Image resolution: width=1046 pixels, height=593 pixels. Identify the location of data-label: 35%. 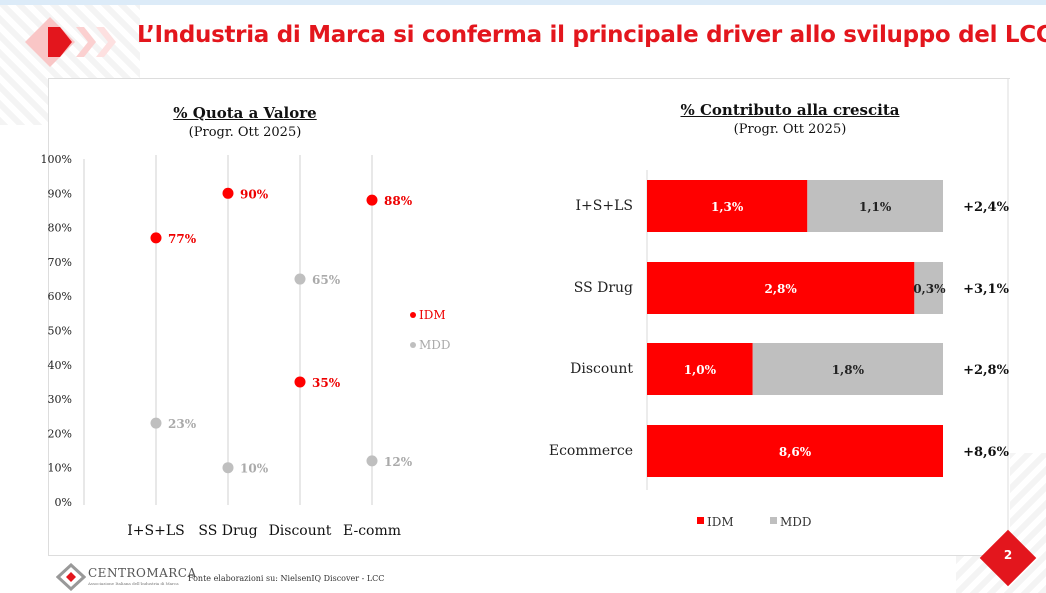
(326, 383).